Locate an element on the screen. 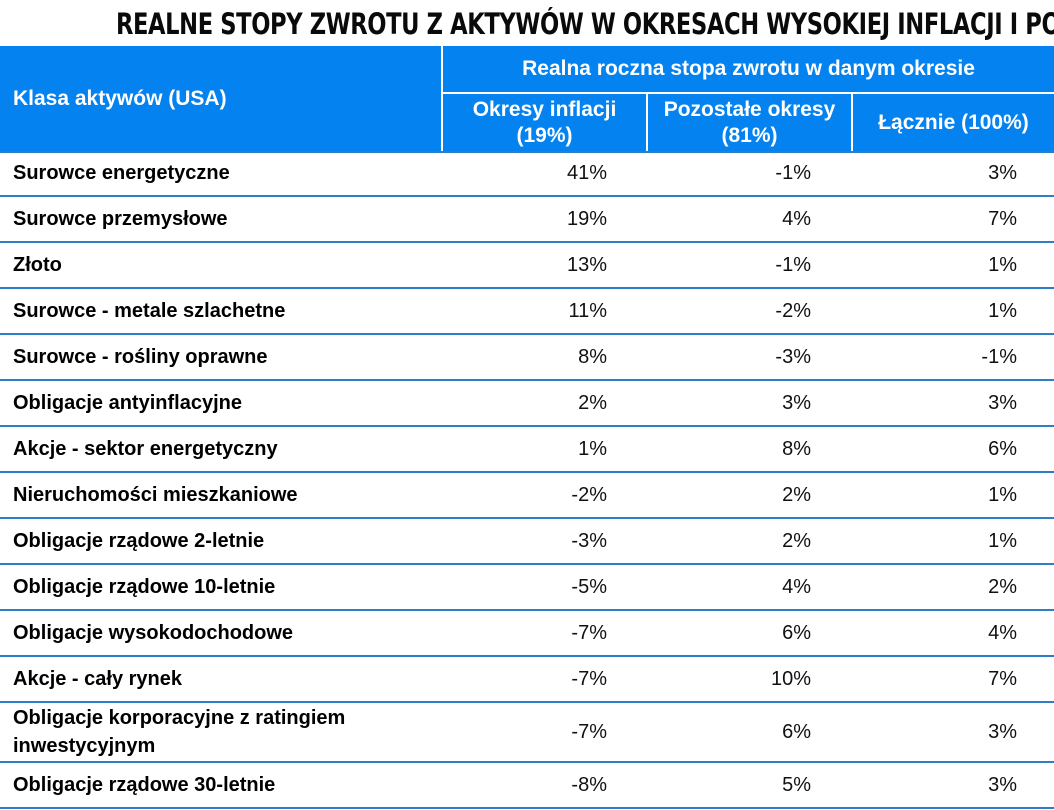 The height and width of the screenshot is (810, 1054). inflation-return: 1% is located at coordinates (592, 448).